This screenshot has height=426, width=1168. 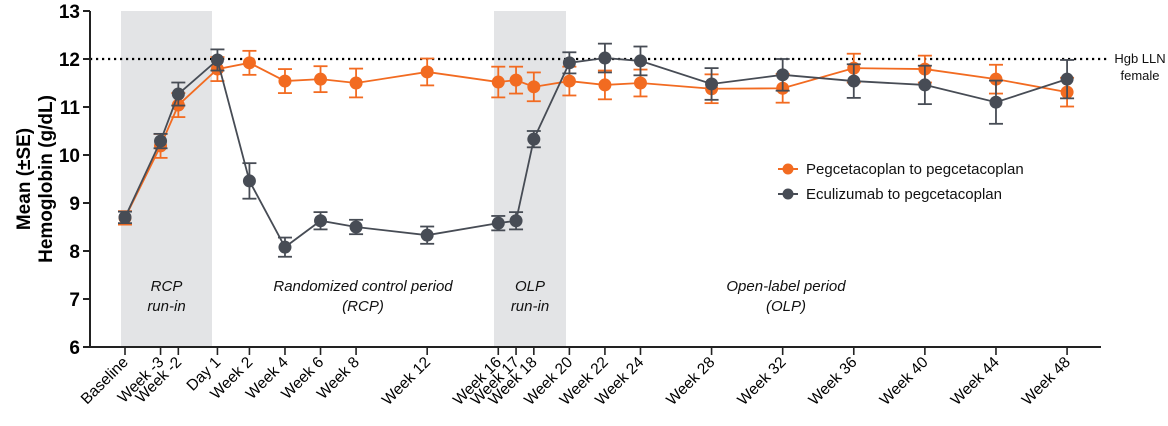 I want to click on period-annotation: Open-label period, so click(x=786, y=286).